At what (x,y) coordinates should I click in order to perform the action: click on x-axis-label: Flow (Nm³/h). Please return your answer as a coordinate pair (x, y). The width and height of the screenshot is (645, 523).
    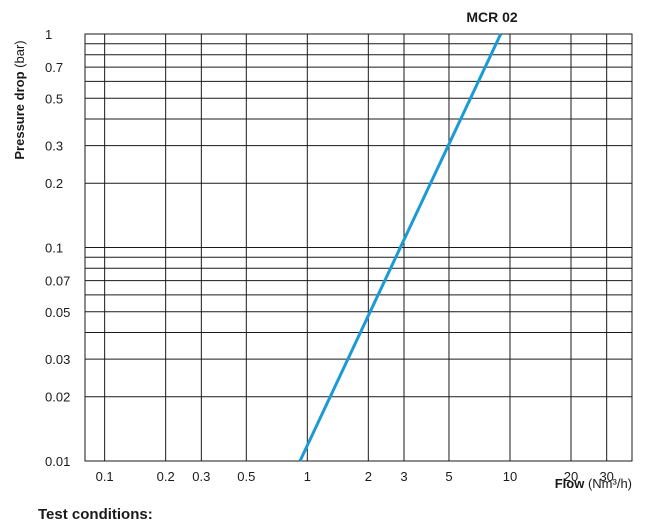
    Looking at the image, I should click on (593, 483).